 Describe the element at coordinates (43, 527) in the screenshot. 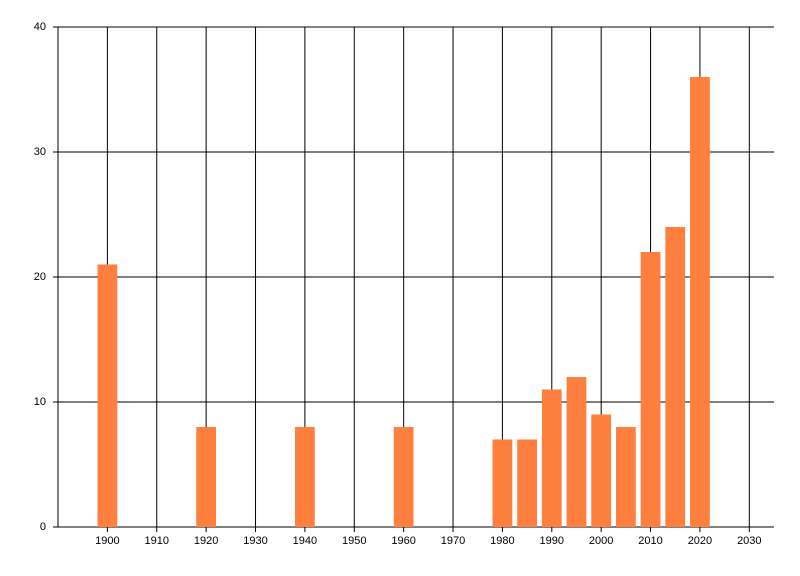

I see `y-tick-label: 0` at that location.